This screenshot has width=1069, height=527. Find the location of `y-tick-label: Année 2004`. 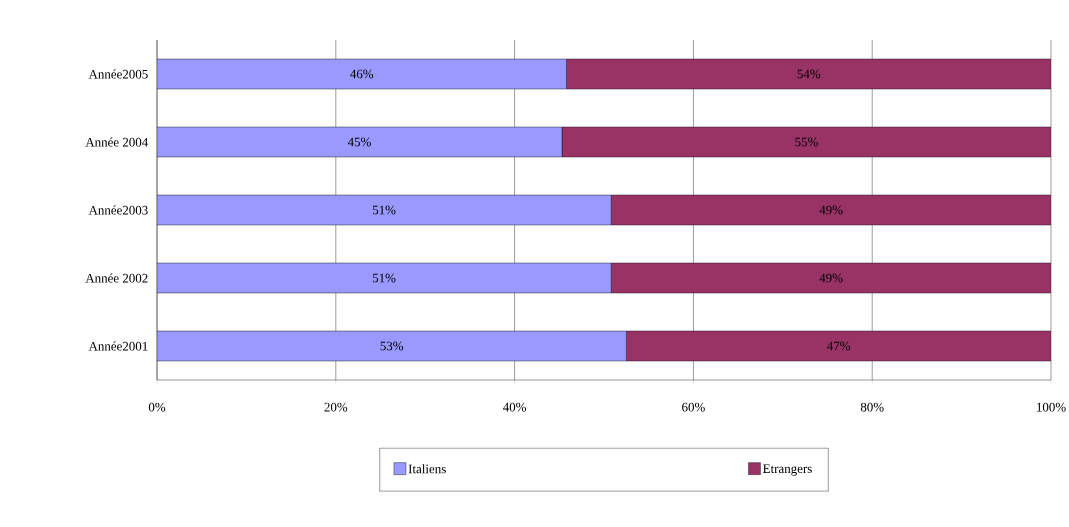

y-tick-label: Année 2004 is located at coordinates (117, 142).